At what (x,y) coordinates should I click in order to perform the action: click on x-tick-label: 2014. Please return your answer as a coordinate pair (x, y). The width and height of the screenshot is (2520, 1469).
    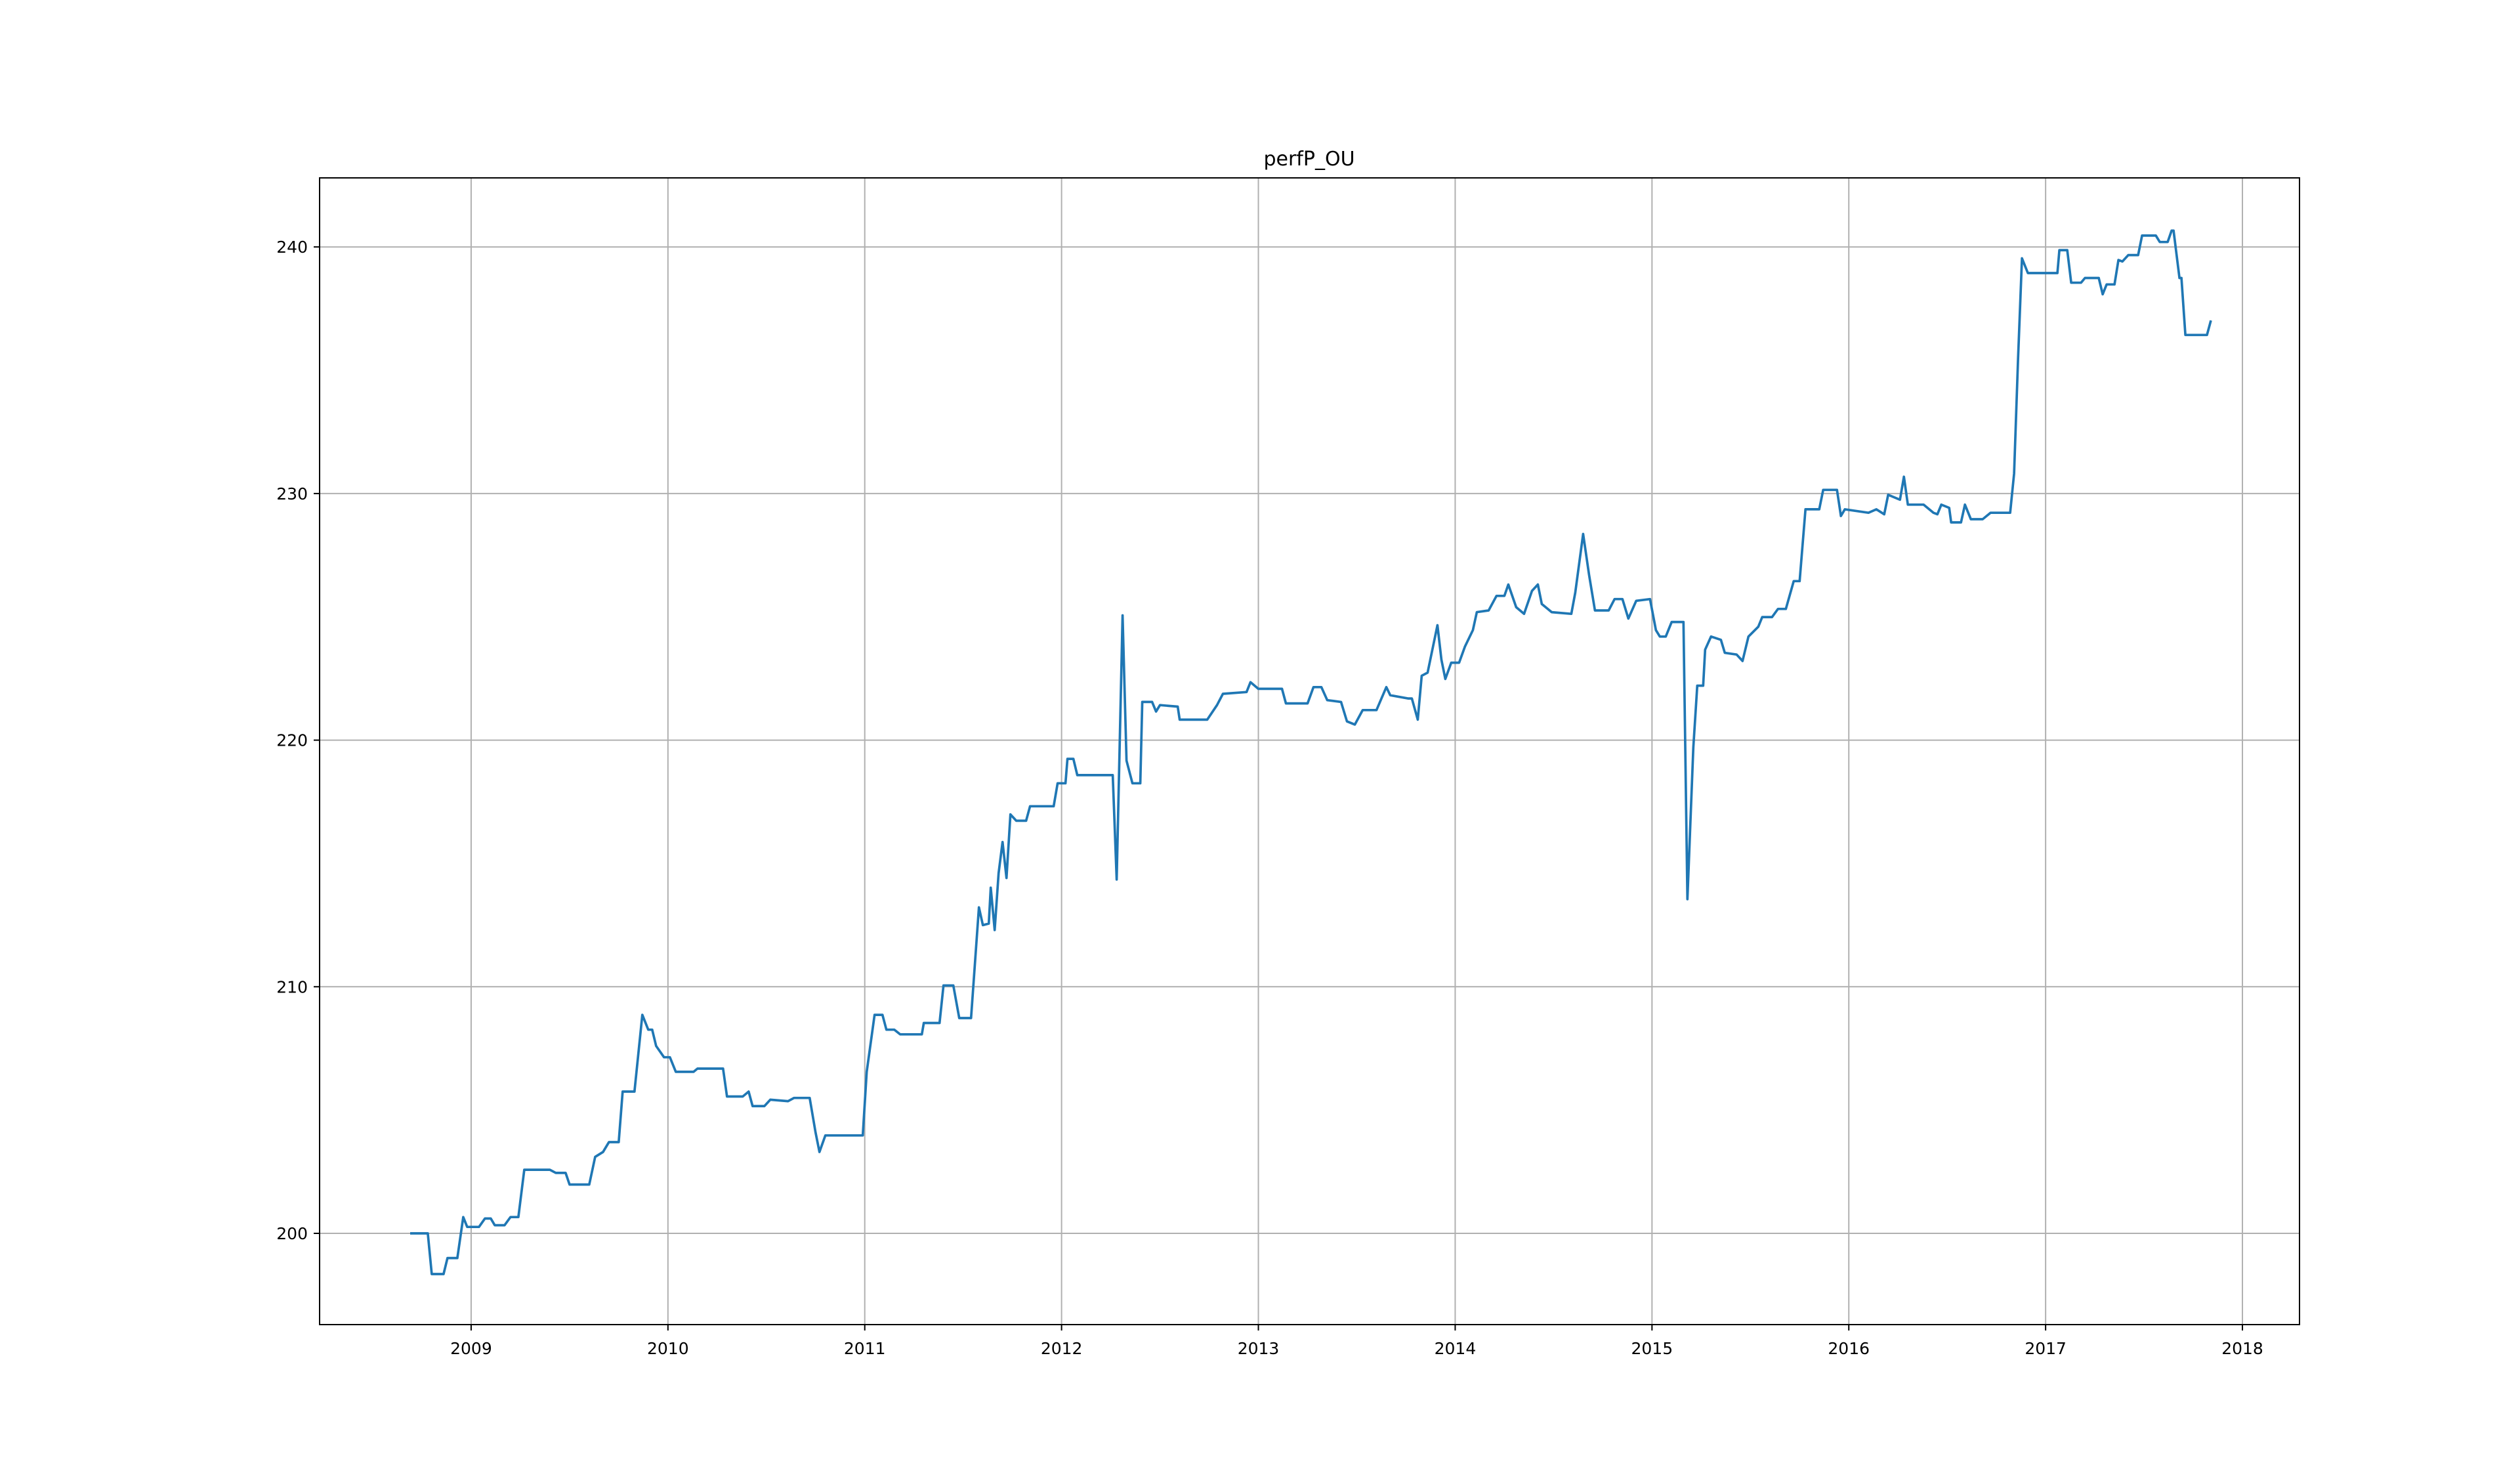
    Looking at the image, I should click on (1456, 1348).